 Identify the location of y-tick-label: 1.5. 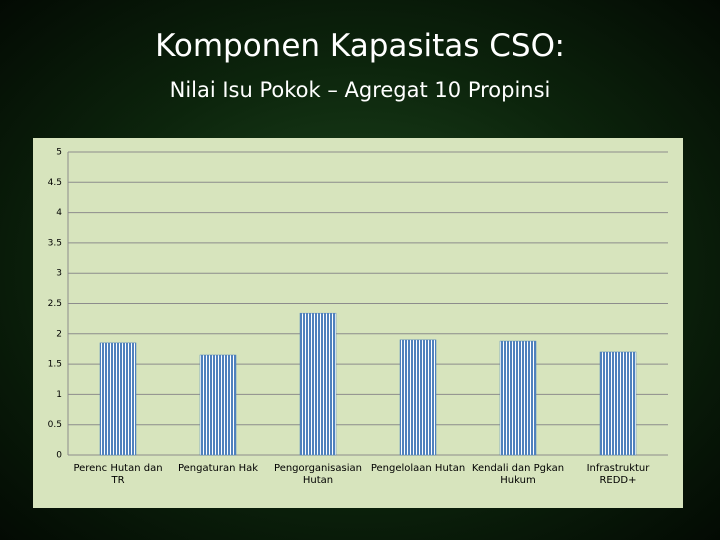
(55, 365).